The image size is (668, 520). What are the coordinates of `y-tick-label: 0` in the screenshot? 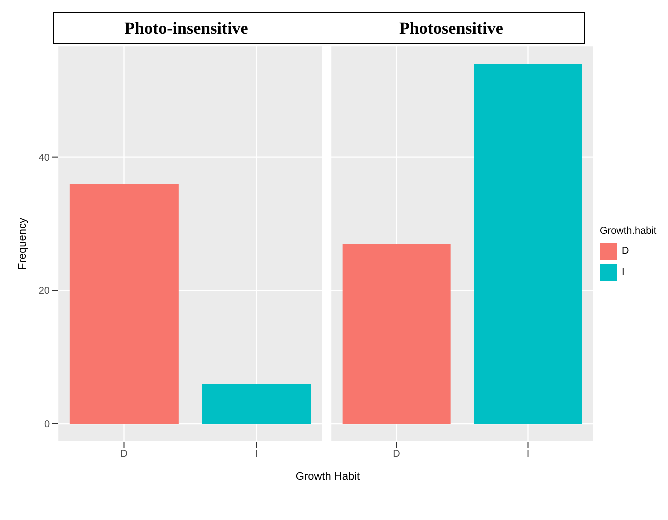 It's located at (47, 425).